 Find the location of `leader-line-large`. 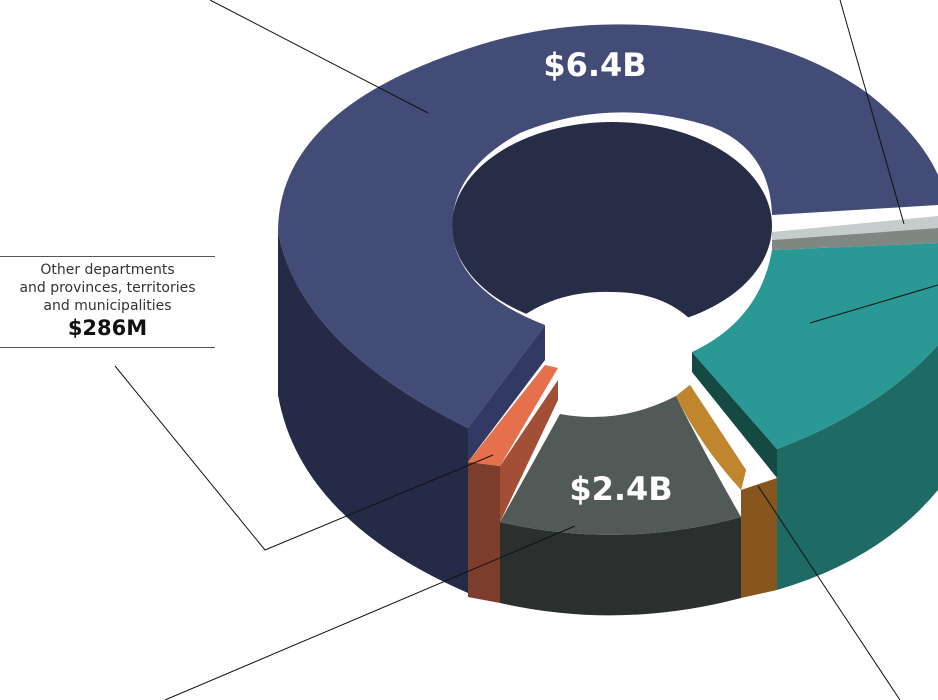

leader-line-large is located at coordinates (319, 57).